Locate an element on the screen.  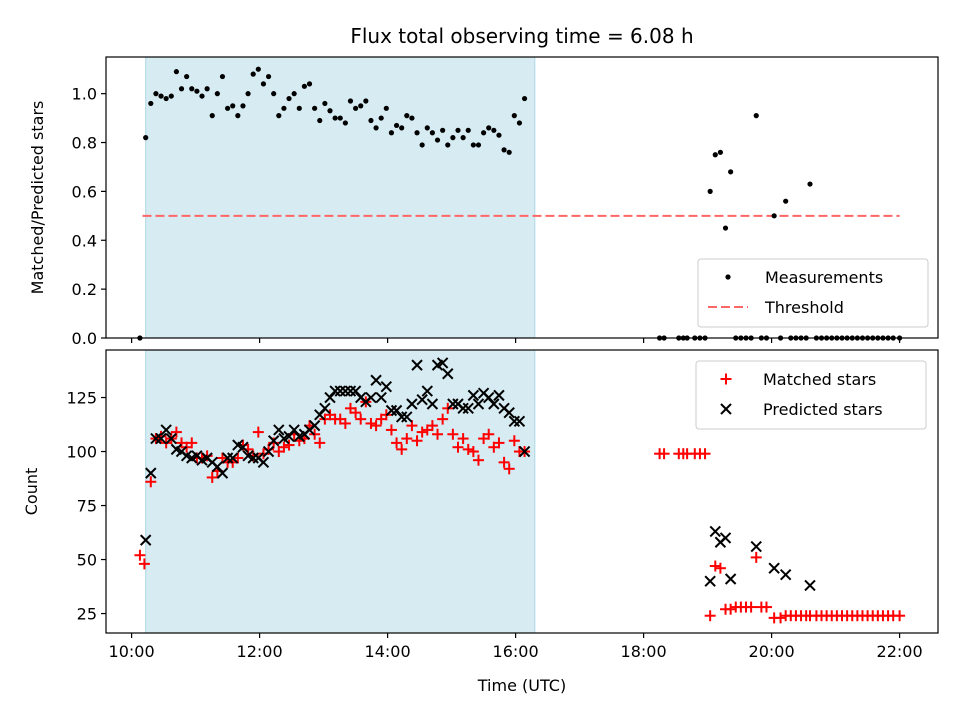
ratio-x-ticks is located at coordinates (516, 340).